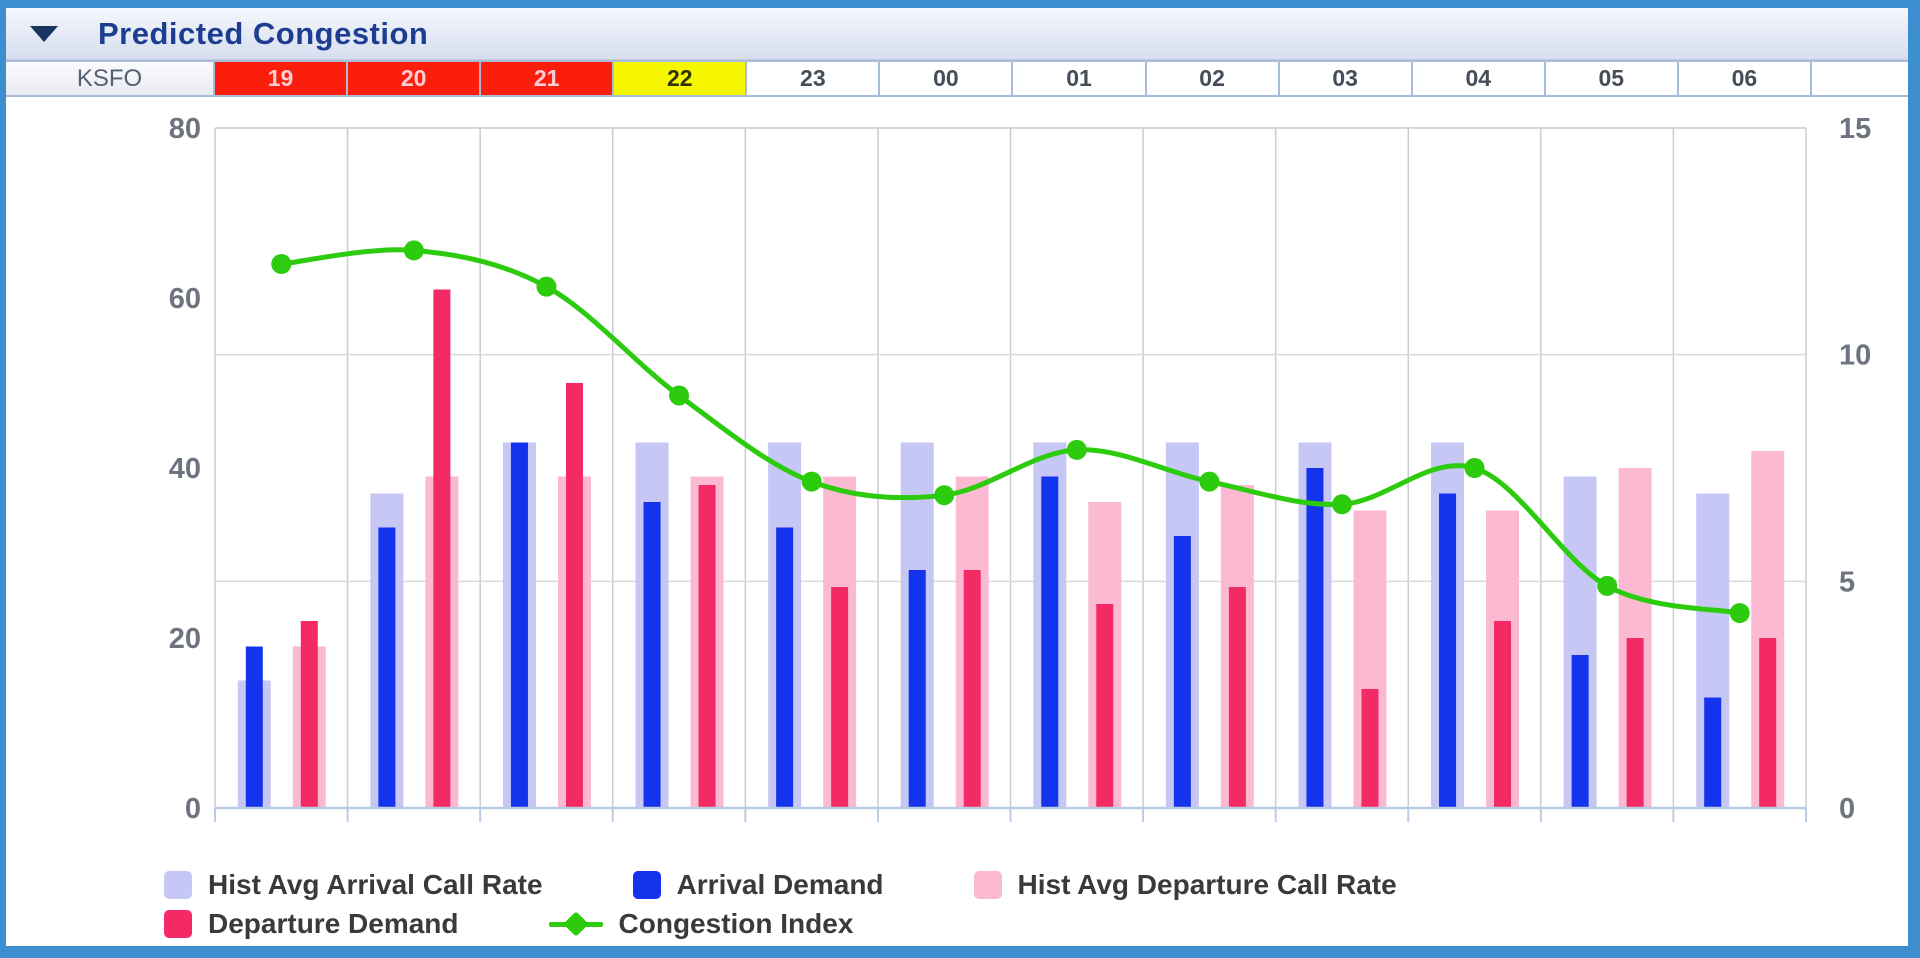 The image size is (1920, 958). I want to click on panel-title: Predicted Congestion, so click(263, 33).